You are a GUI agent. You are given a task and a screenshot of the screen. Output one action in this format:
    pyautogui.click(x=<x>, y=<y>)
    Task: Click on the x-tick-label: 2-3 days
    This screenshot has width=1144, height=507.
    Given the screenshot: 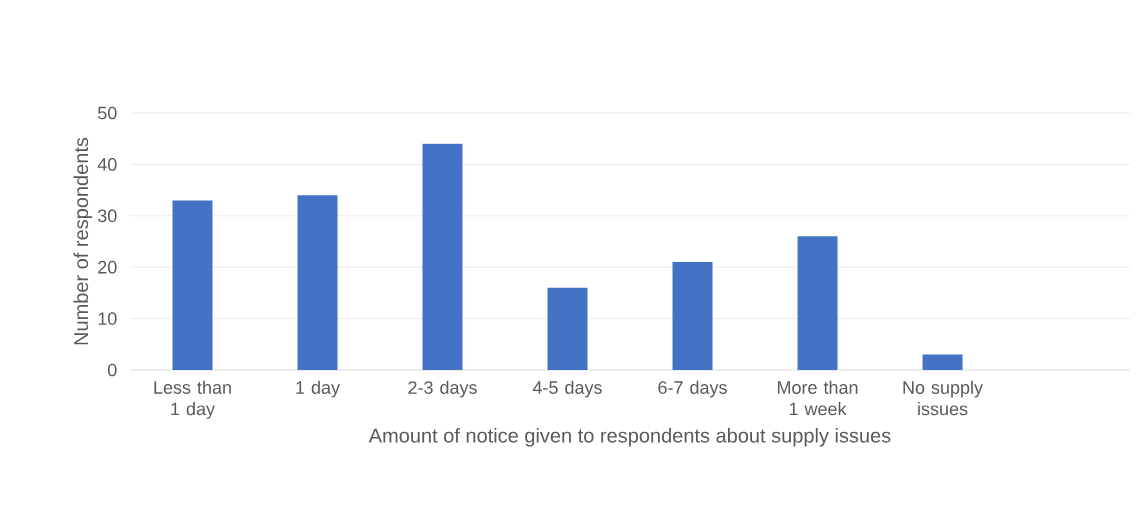 What is the action you would take?
    pyautogui.click(x=442, y=389)
    